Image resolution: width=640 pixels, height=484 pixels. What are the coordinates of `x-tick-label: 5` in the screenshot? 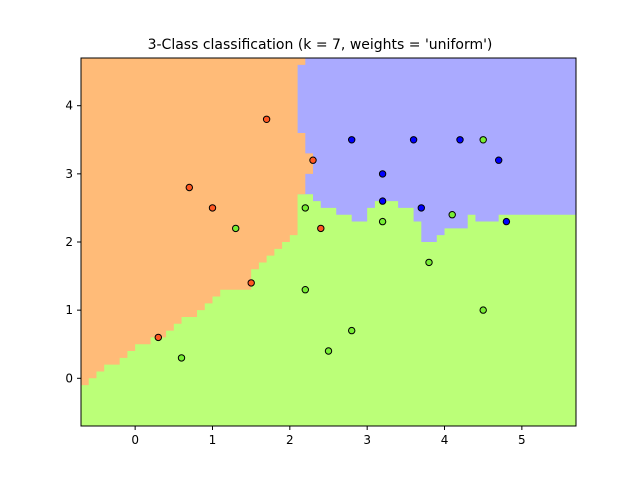 It's located at (522, 440).